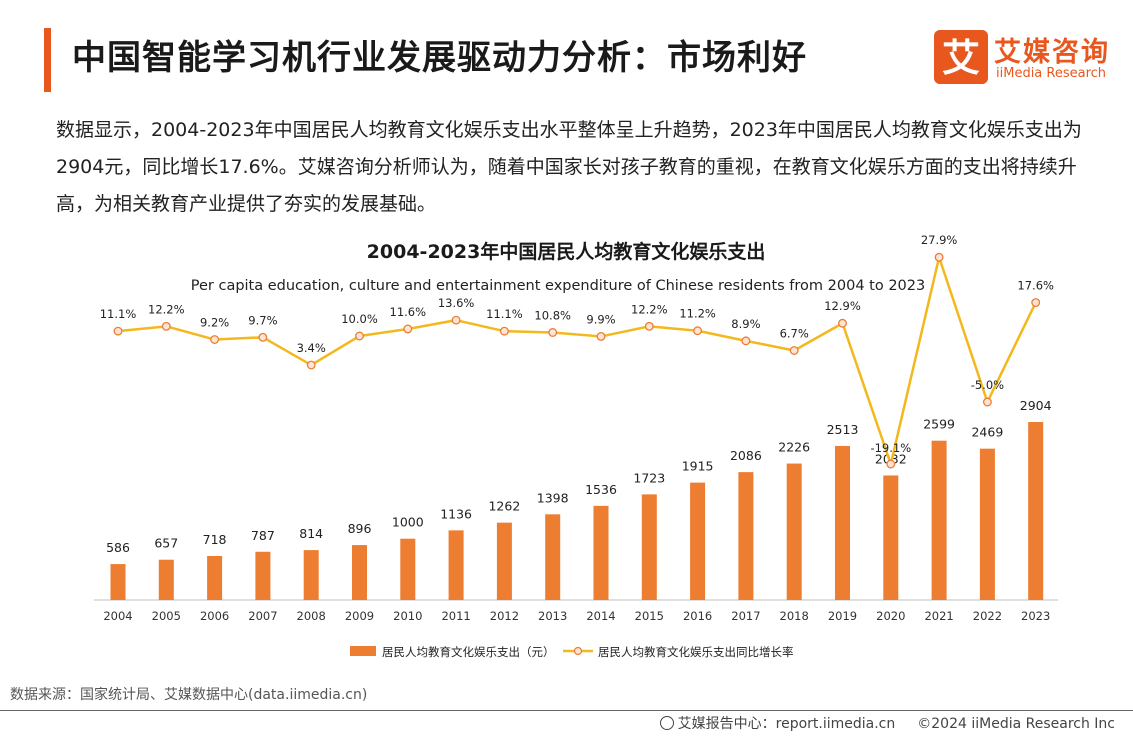  What do you see at coordinates (166, 543) in the screenshot?
I see `bar-label-2005: 657` at bounding box center [166, 543].